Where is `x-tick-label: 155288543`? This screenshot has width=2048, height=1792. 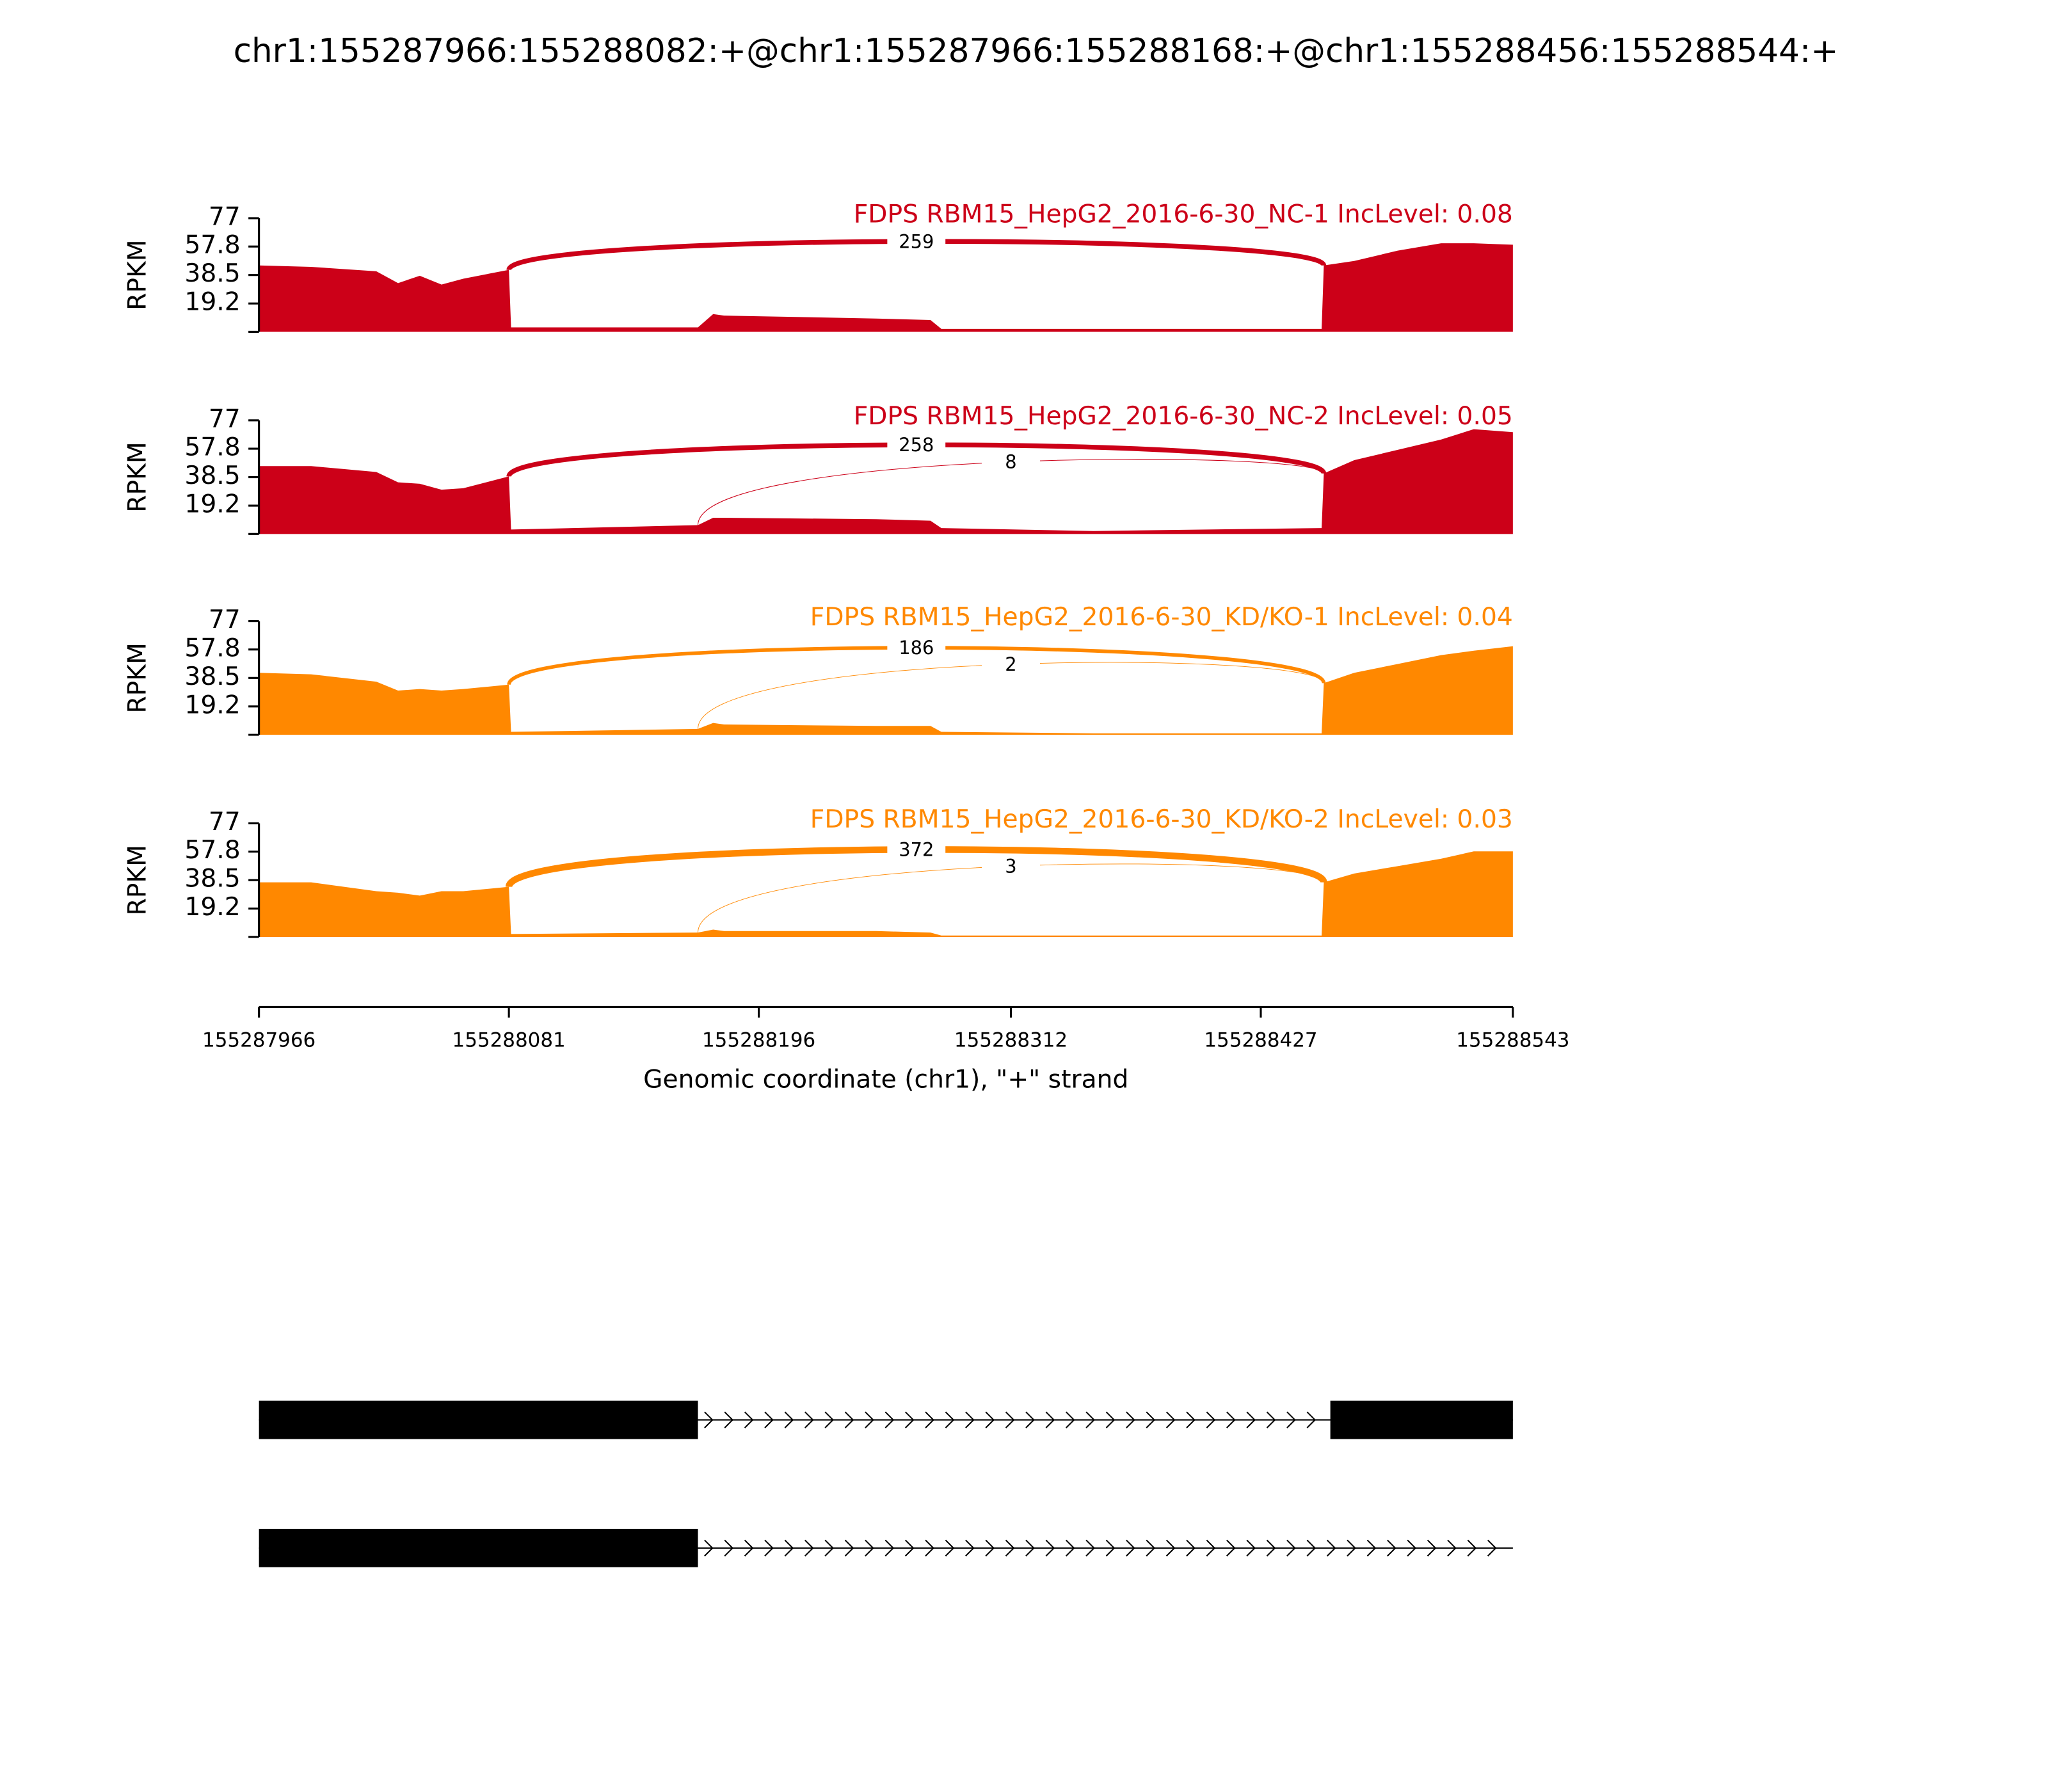
x-tick-label: 155288543 is located at coordinates (1512, 1040).